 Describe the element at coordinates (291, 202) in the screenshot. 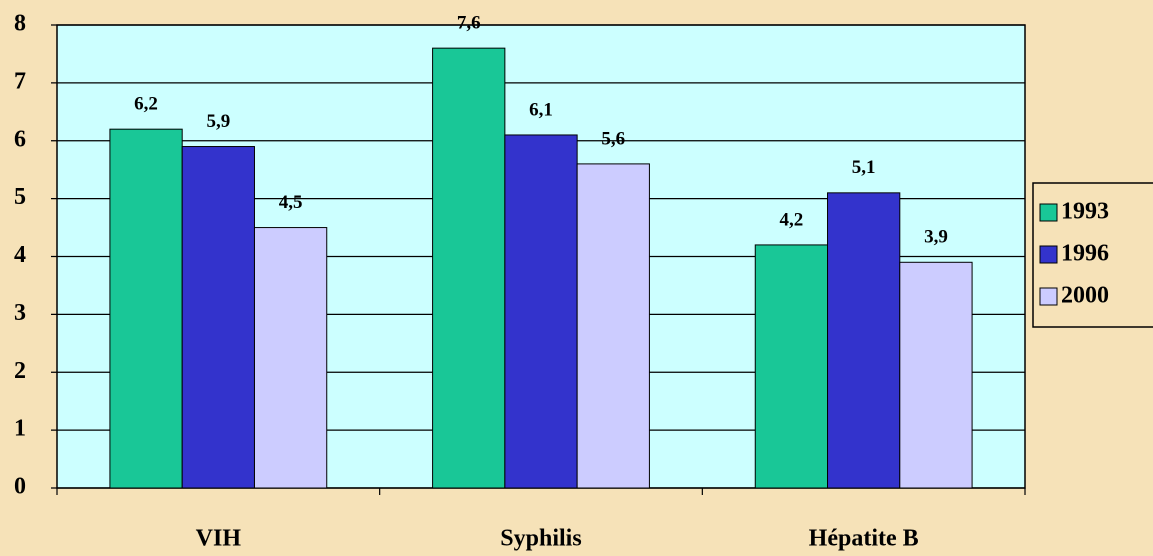

I see `value-label: 4,5` at that location.